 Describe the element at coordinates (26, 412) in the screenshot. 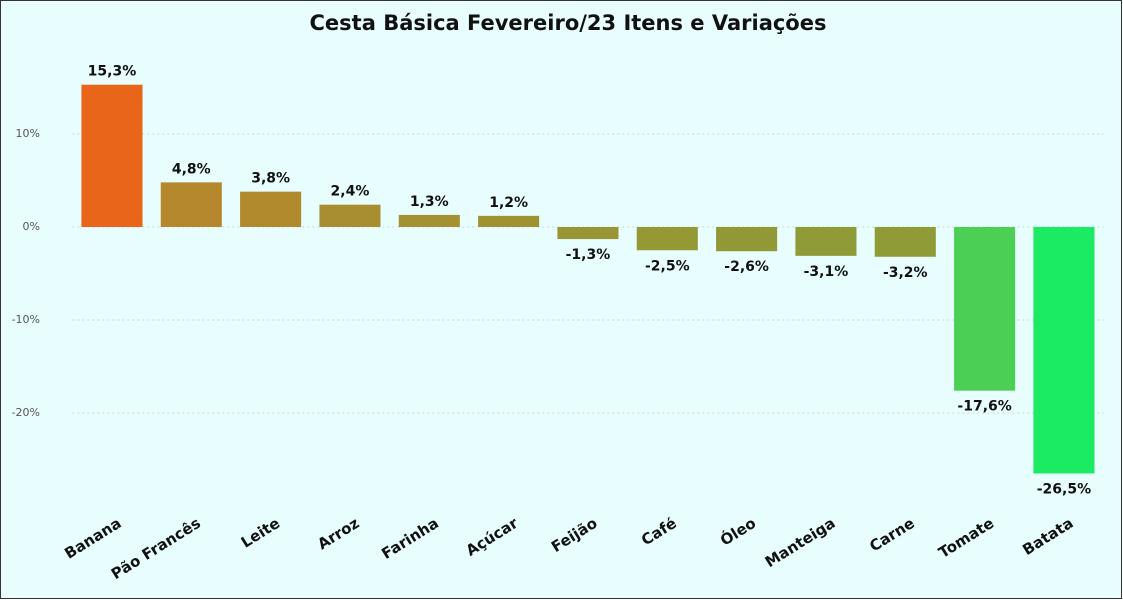

I see `y-tick-label: -20%` at that location.